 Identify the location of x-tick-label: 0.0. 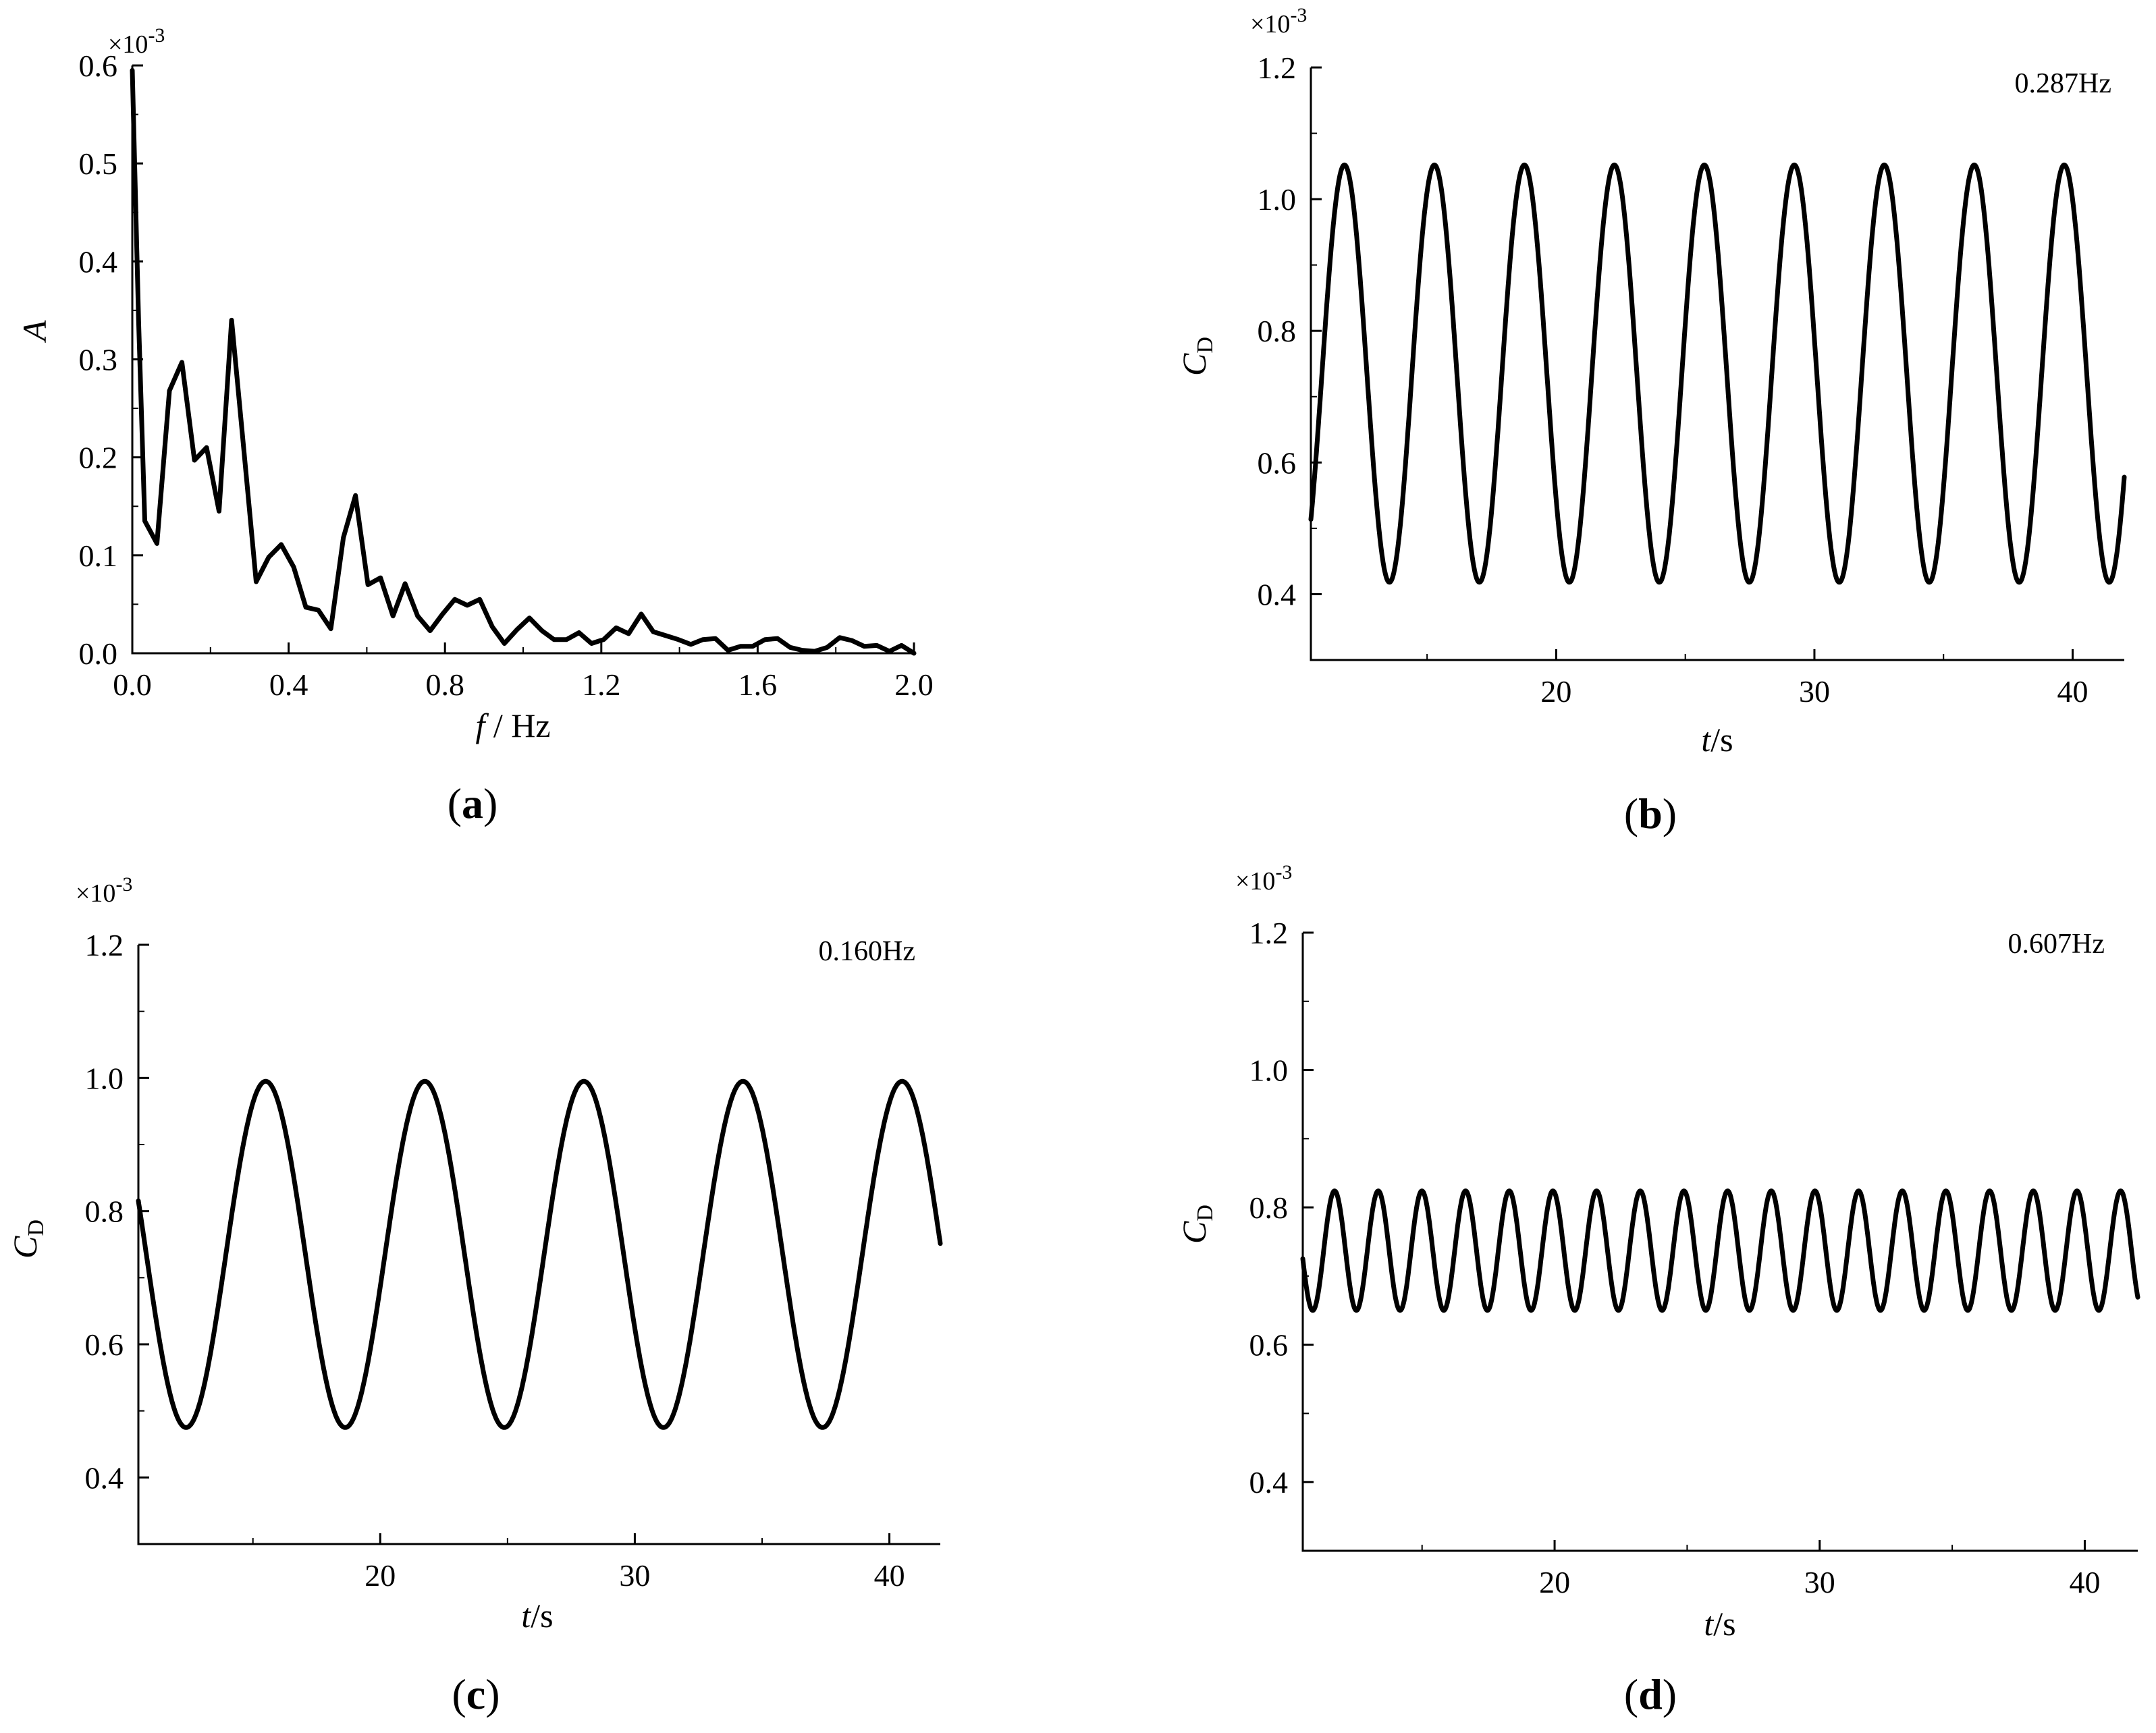
(132, 684).